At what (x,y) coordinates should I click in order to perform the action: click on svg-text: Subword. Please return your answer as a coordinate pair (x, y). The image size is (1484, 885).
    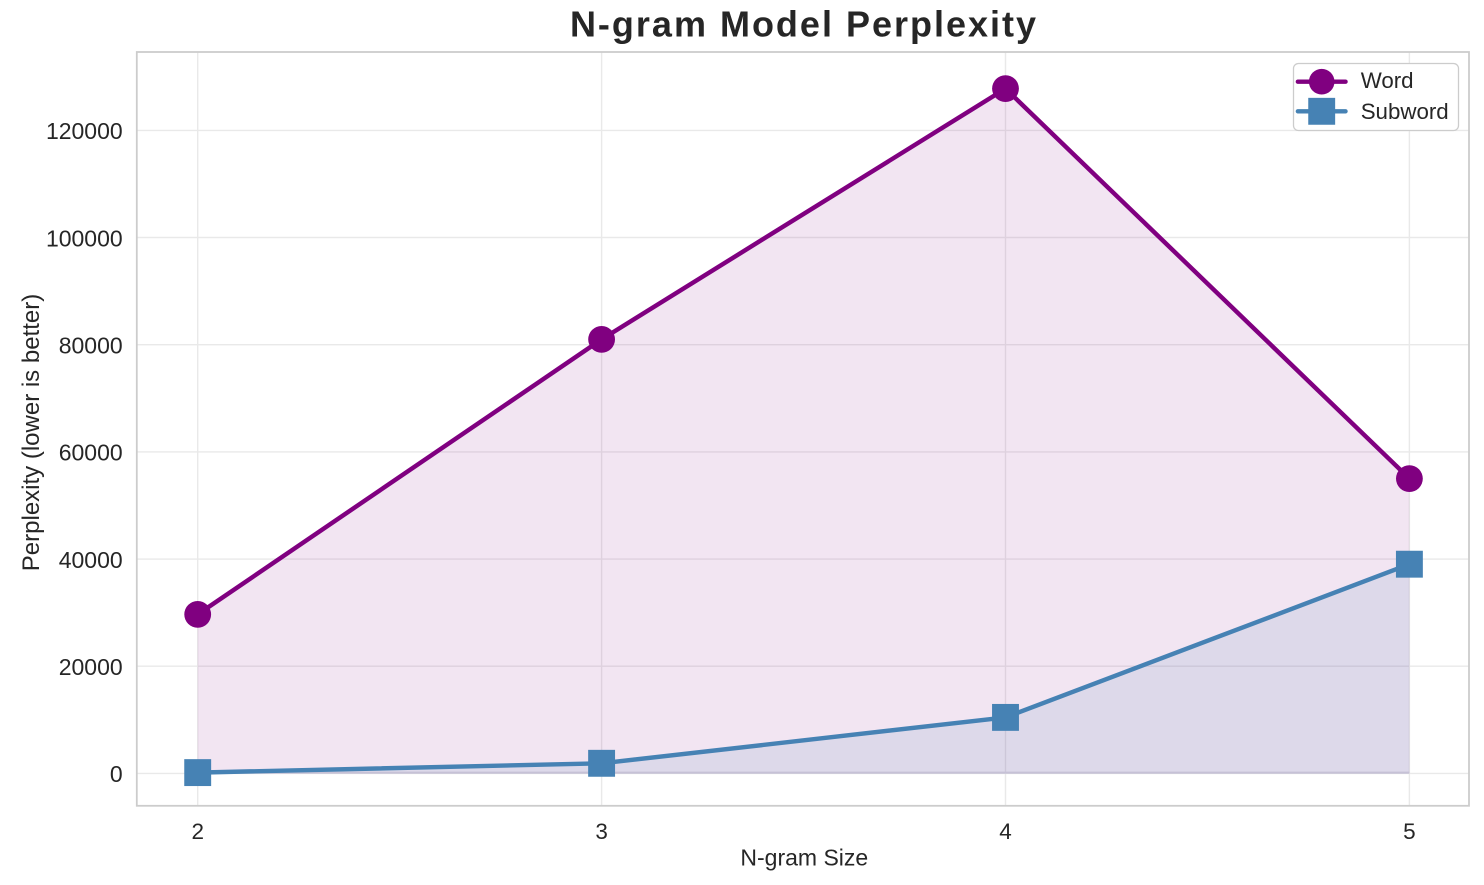
    Looking at the image, I should click on (1405, 111).